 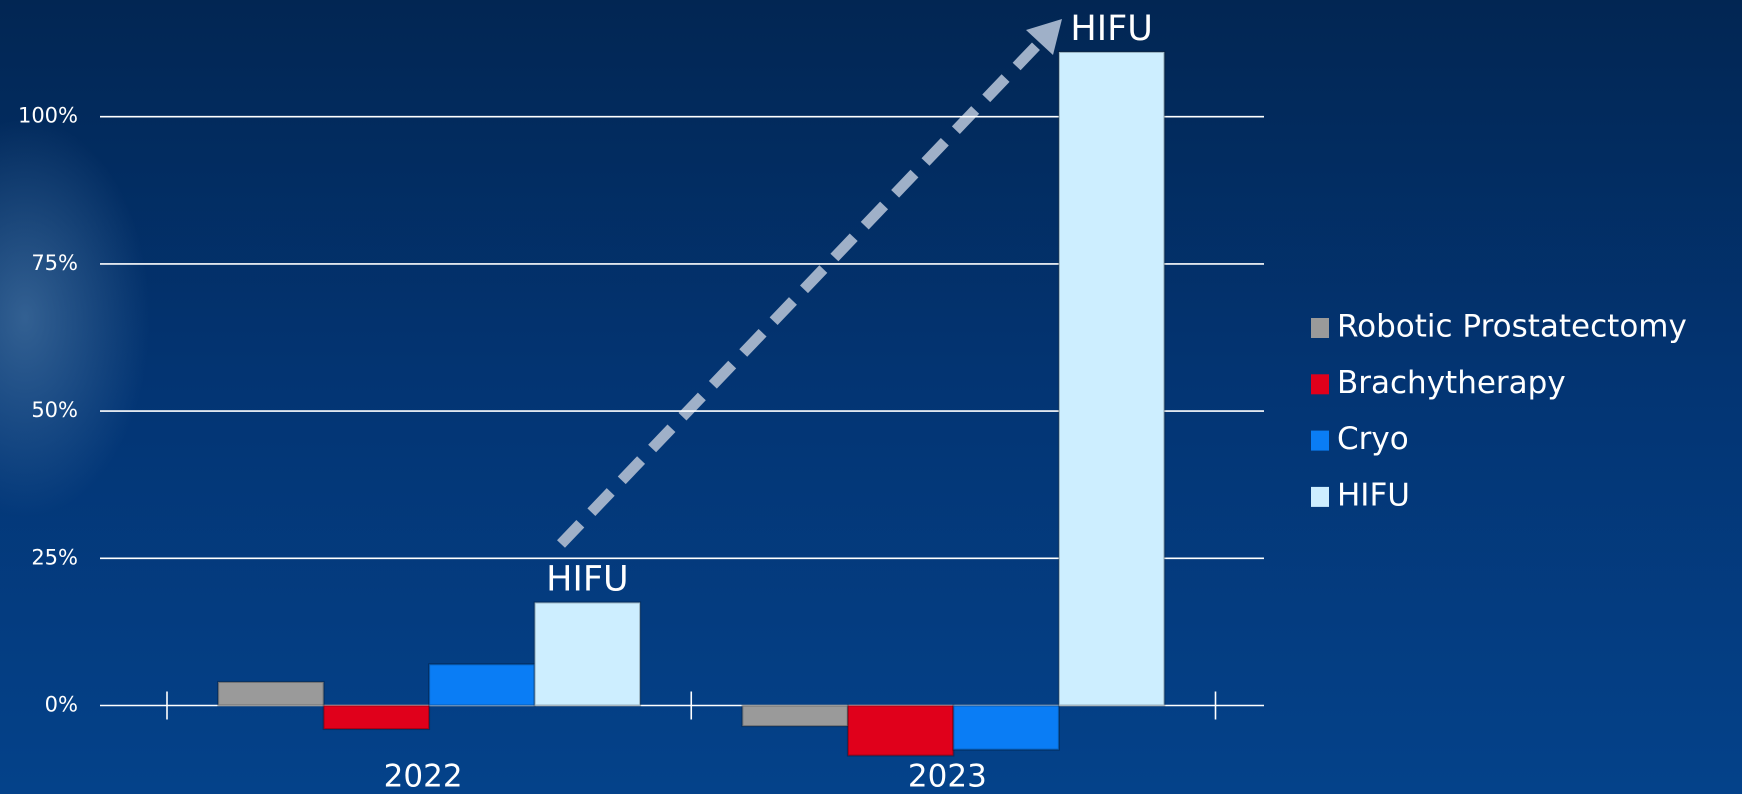 What do you see at coordinates (1451, 383) in the screenshot?
I see `legend-label: Brachytherapy` at bounding box center [1451, 383].